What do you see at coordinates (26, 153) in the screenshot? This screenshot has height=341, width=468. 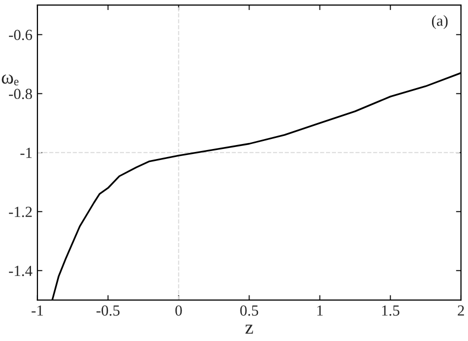 I see `y-tick-label: -1` at bounding box center [26, 153].